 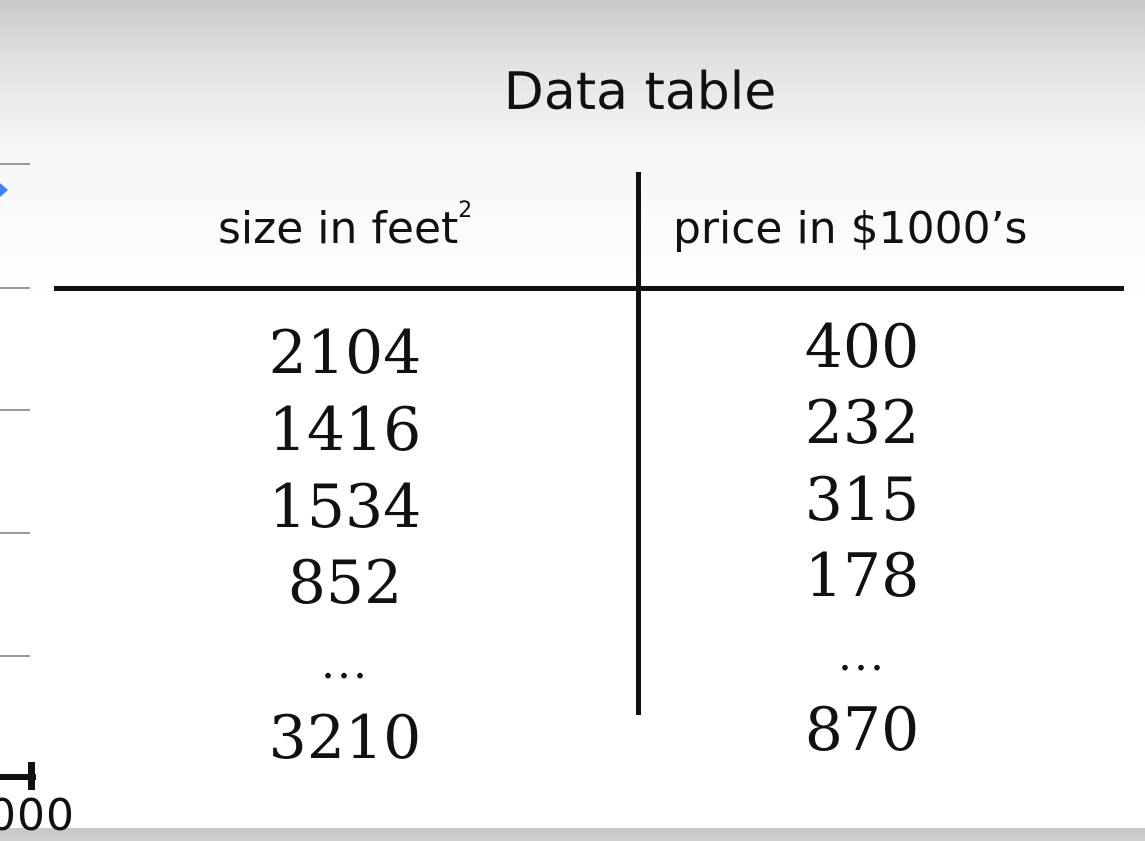 What do you see at coordinates (862, 500) in the screenshot?
I see `table-cell-price: 315` at bounding box center [862, 500].